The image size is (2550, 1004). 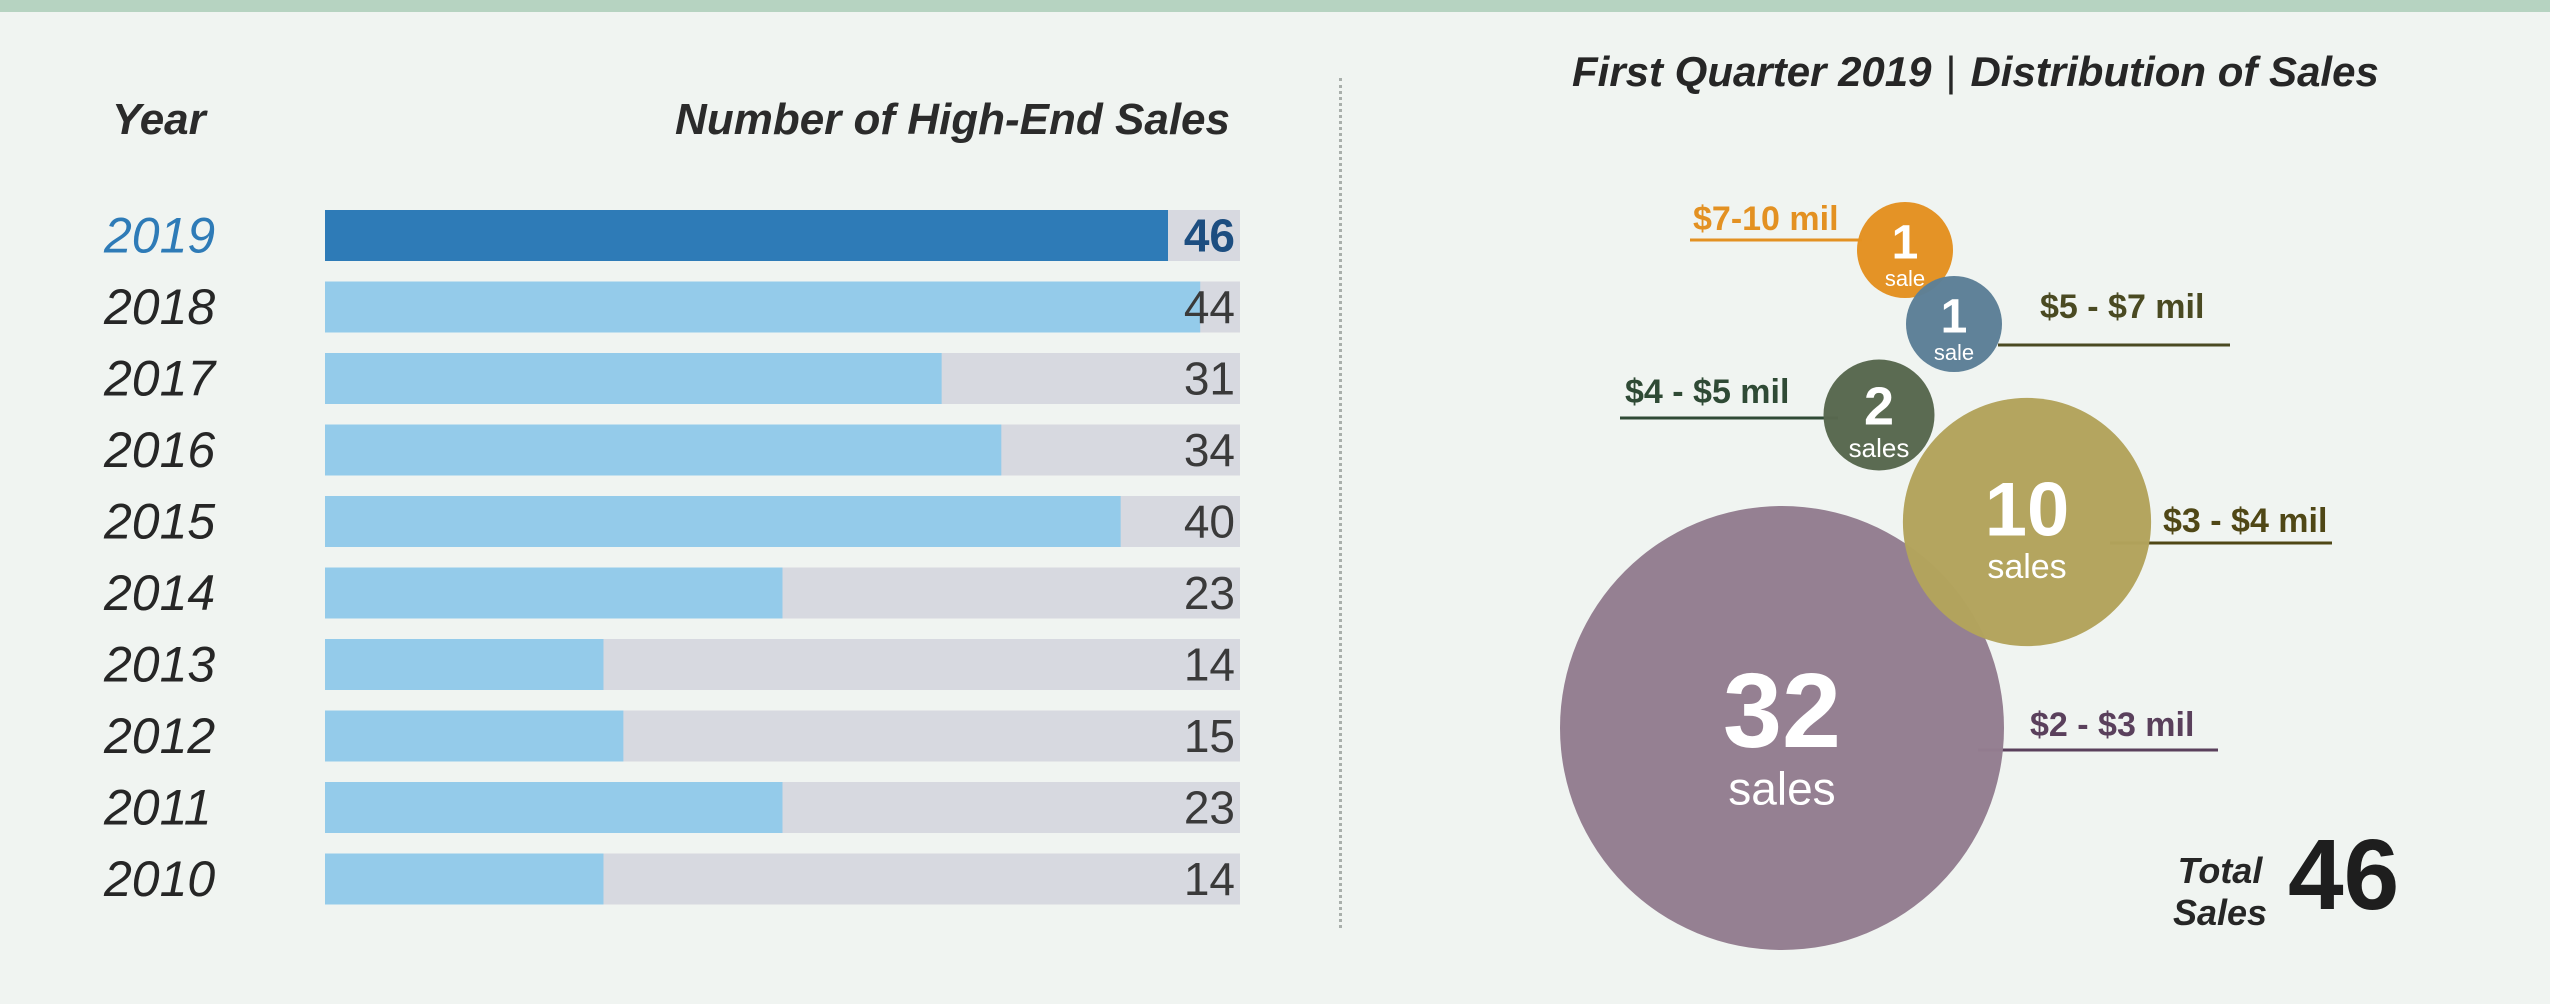 What do you see at coordinates (159, 307) in the screenshot?
I see `year-label: 2018` at bounding box center [159, 307].